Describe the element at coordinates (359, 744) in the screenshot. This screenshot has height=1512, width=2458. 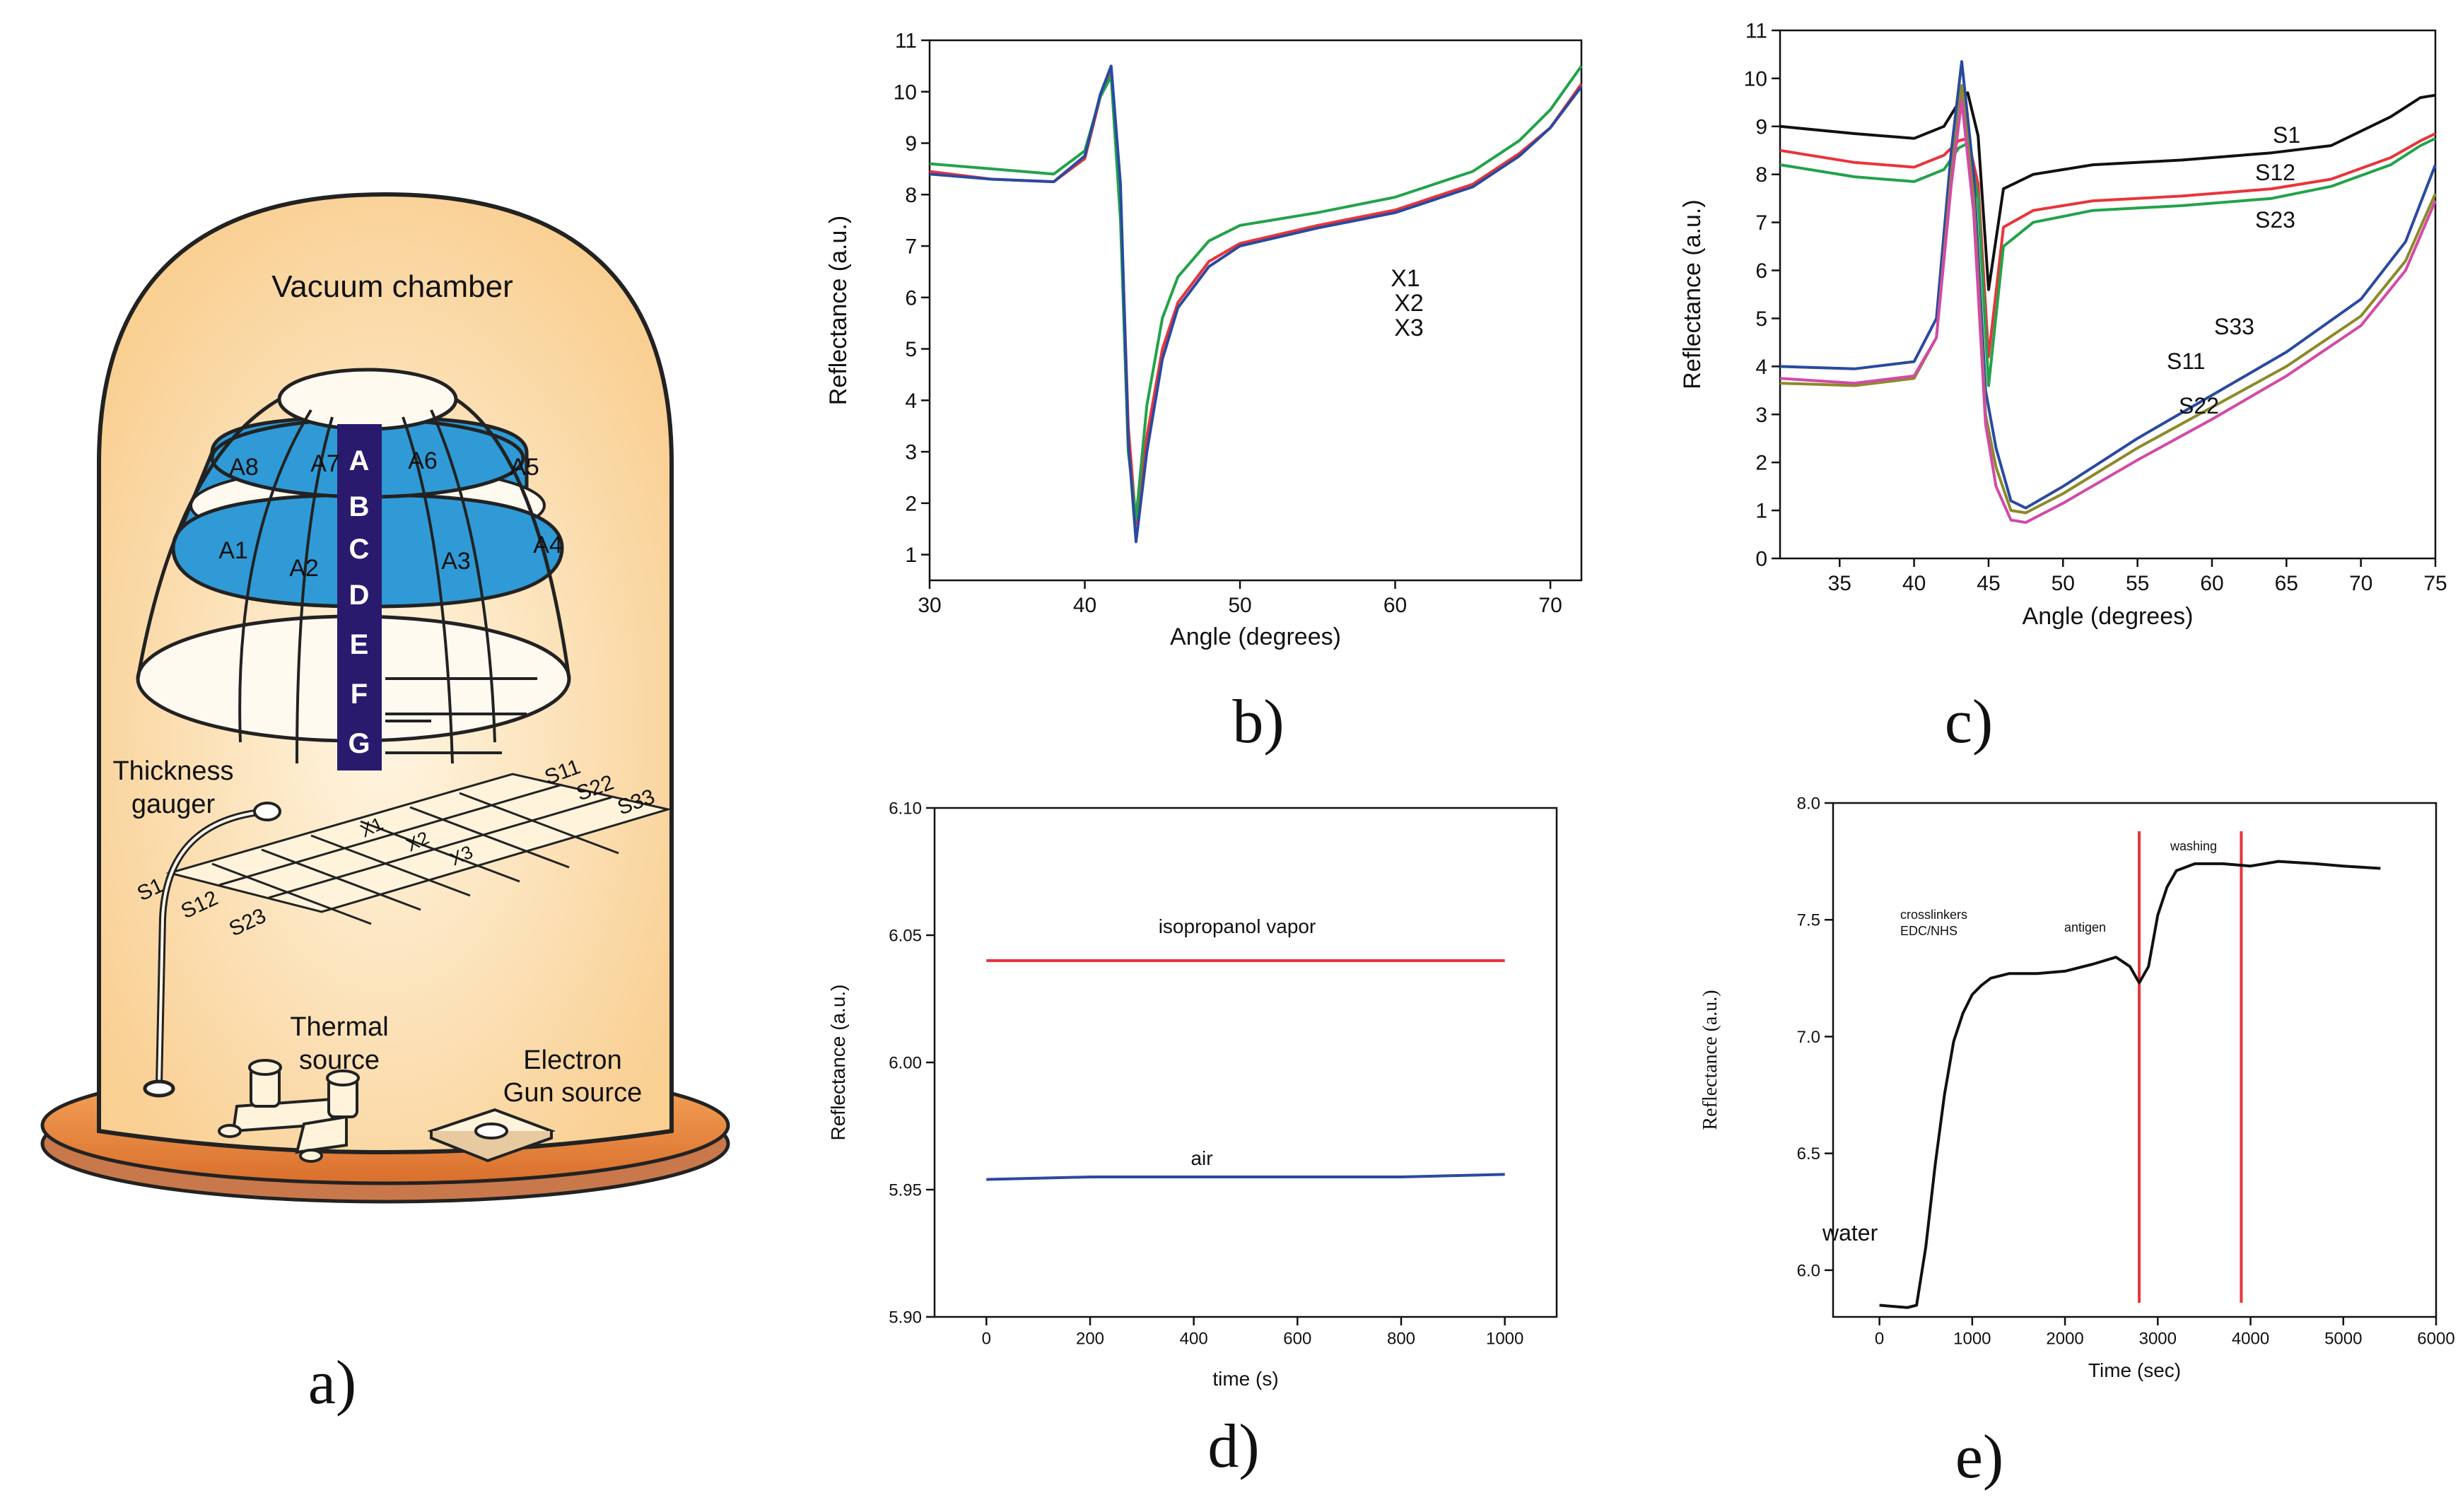
I see `zone-g-label: G` at that location.